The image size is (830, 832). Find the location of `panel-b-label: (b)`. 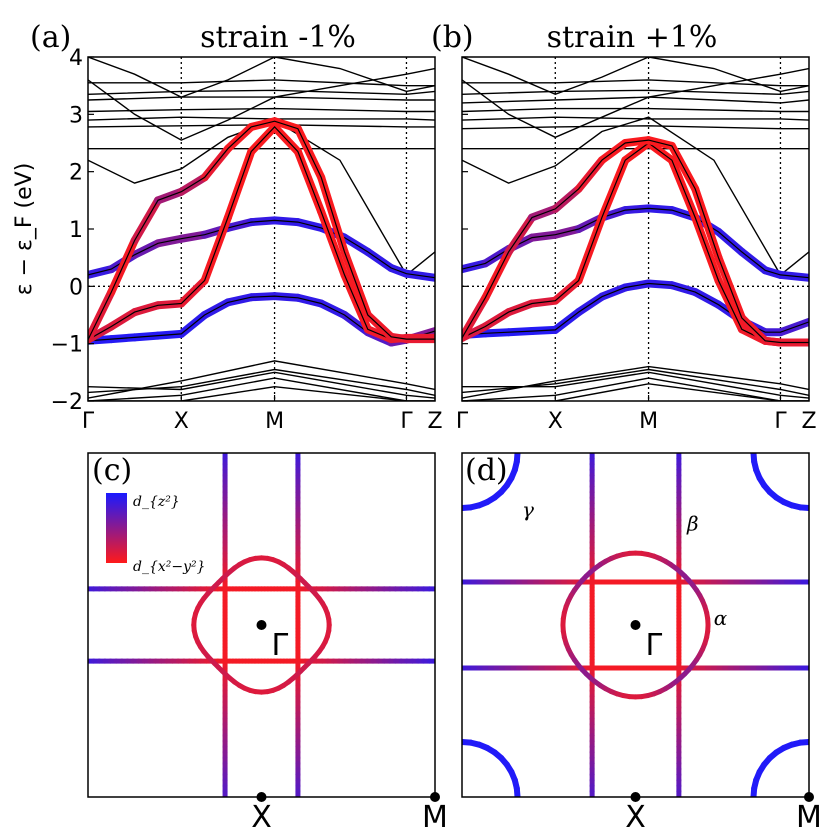

panel-b-label: (b) is located at coordinates (452, 37).